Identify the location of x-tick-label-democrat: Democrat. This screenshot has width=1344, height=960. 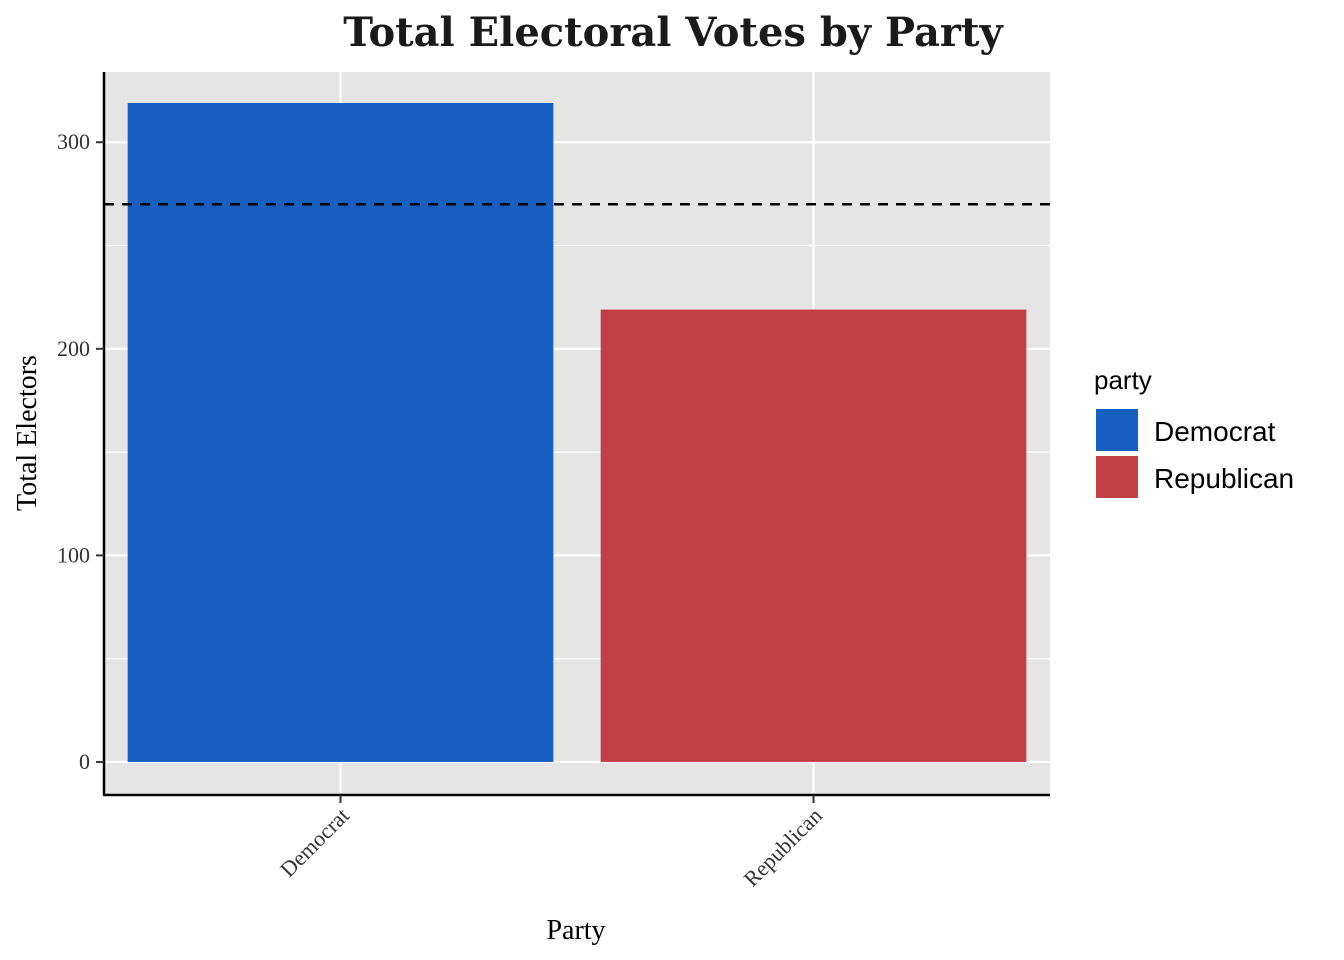
(314, 842).